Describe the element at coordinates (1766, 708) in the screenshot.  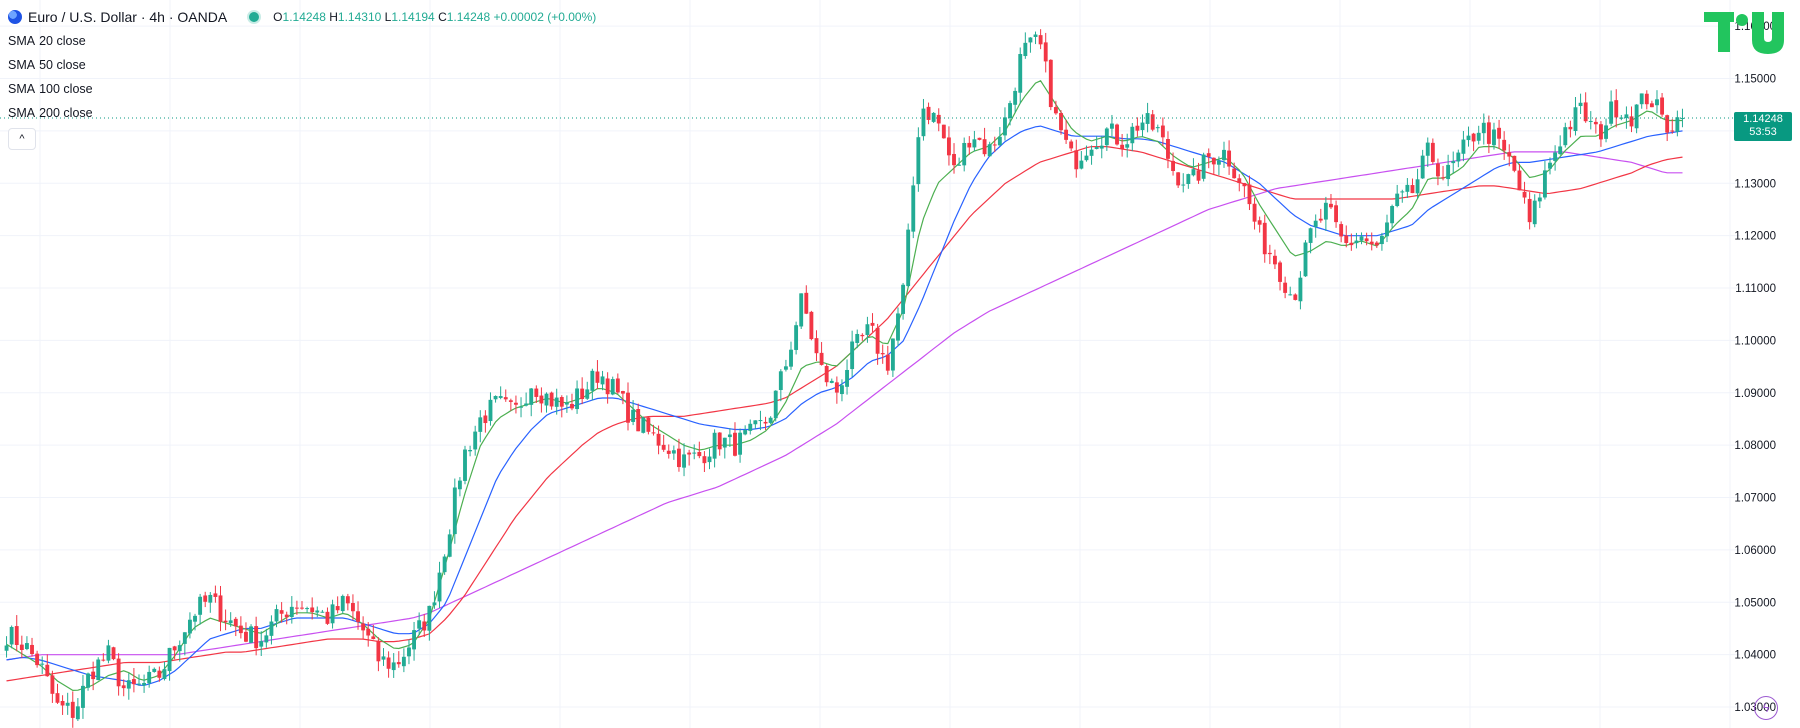
I see `flash-icon: ϟ` at that location.